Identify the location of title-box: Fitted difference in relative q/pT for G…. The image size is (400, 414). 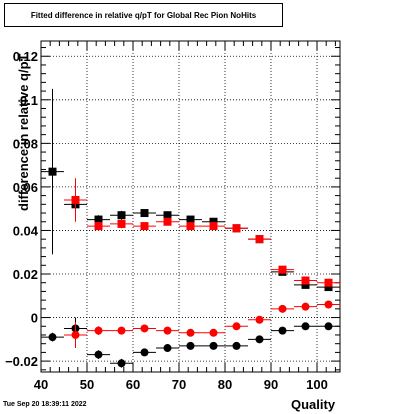
(143, 15).